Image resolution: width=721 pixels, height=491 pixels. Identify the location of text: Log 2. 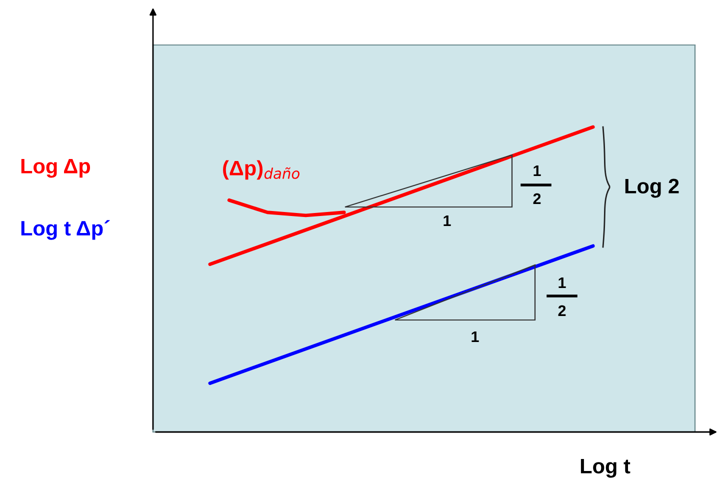
(652, 188).